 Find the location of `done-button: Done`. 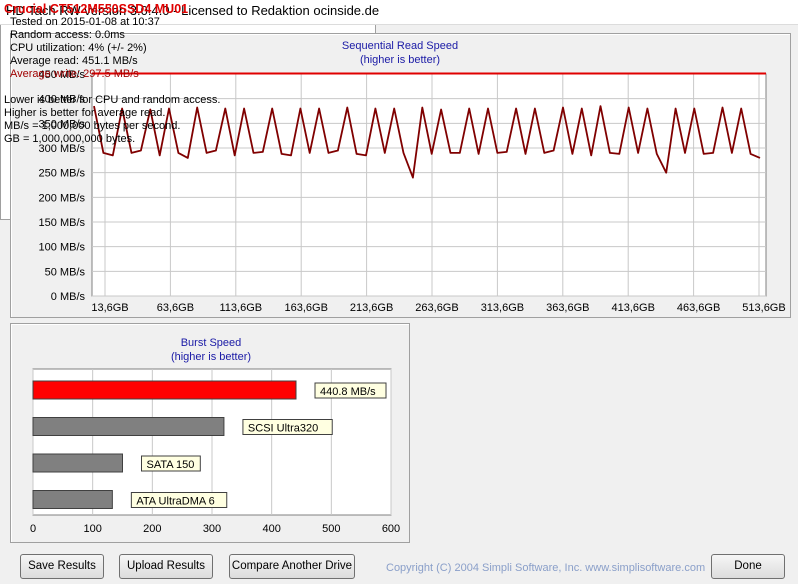

done-button: Done is located at coordinates (748, 566).